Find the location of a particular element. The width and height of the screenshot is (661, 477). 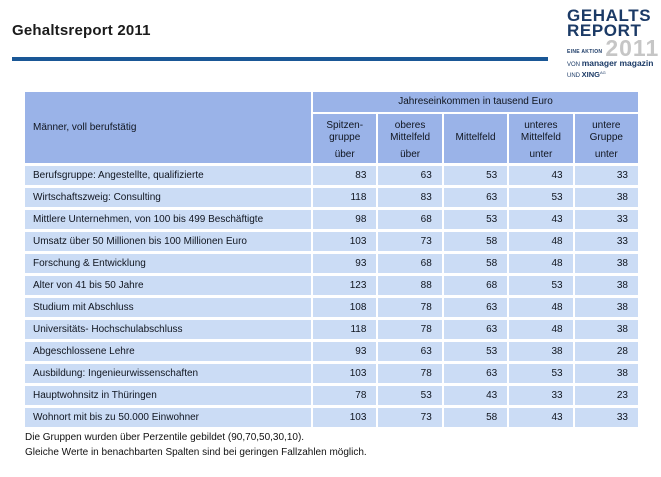

table-row: Abgeschlossene Lehre 93 63 53 38 28 is located at coordinates (331, 351).